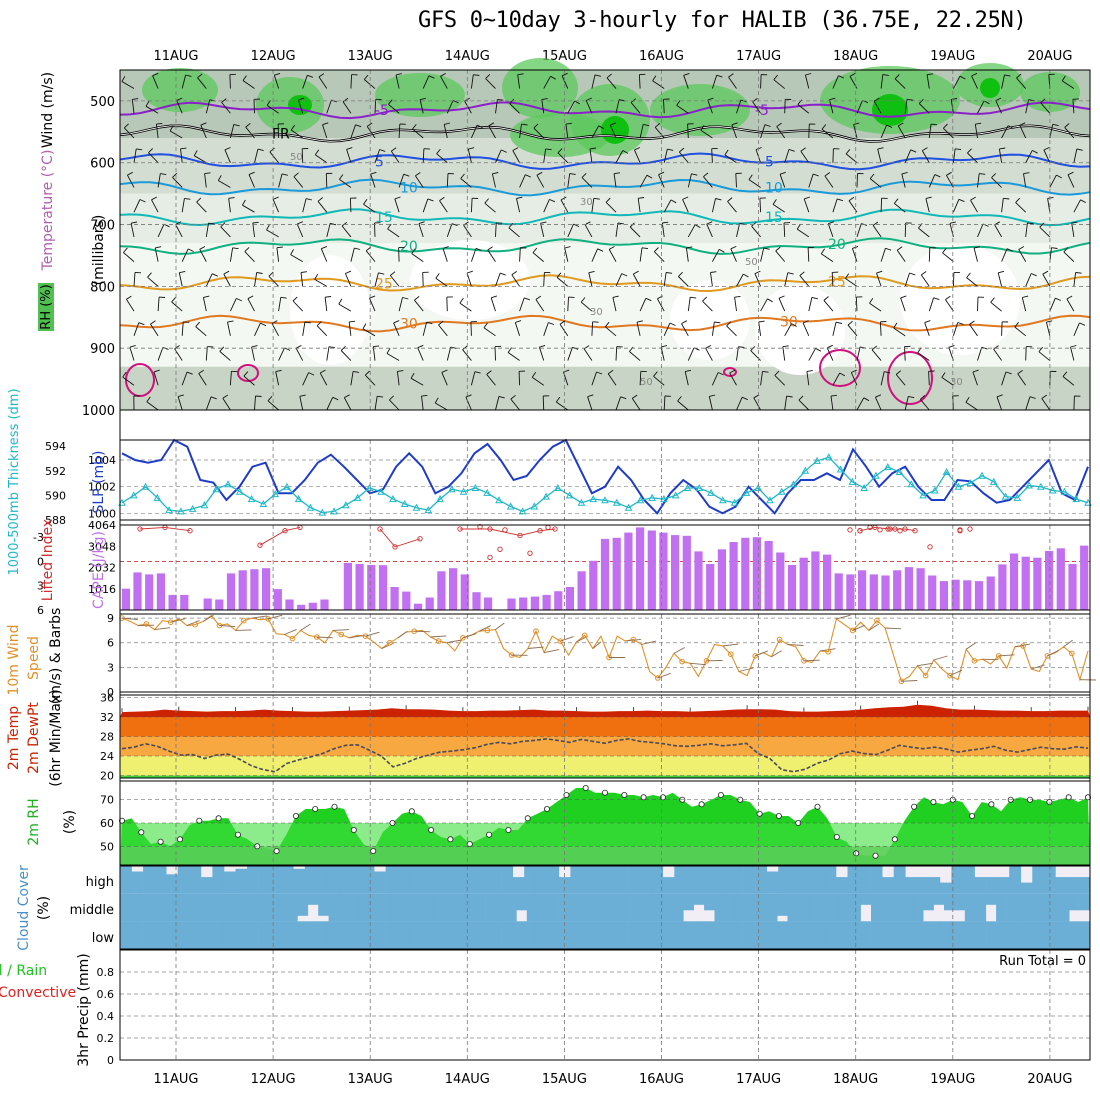  Describe the element at coordinates (305, 627) in the screenshot. I see `wind10-barb` at that location.